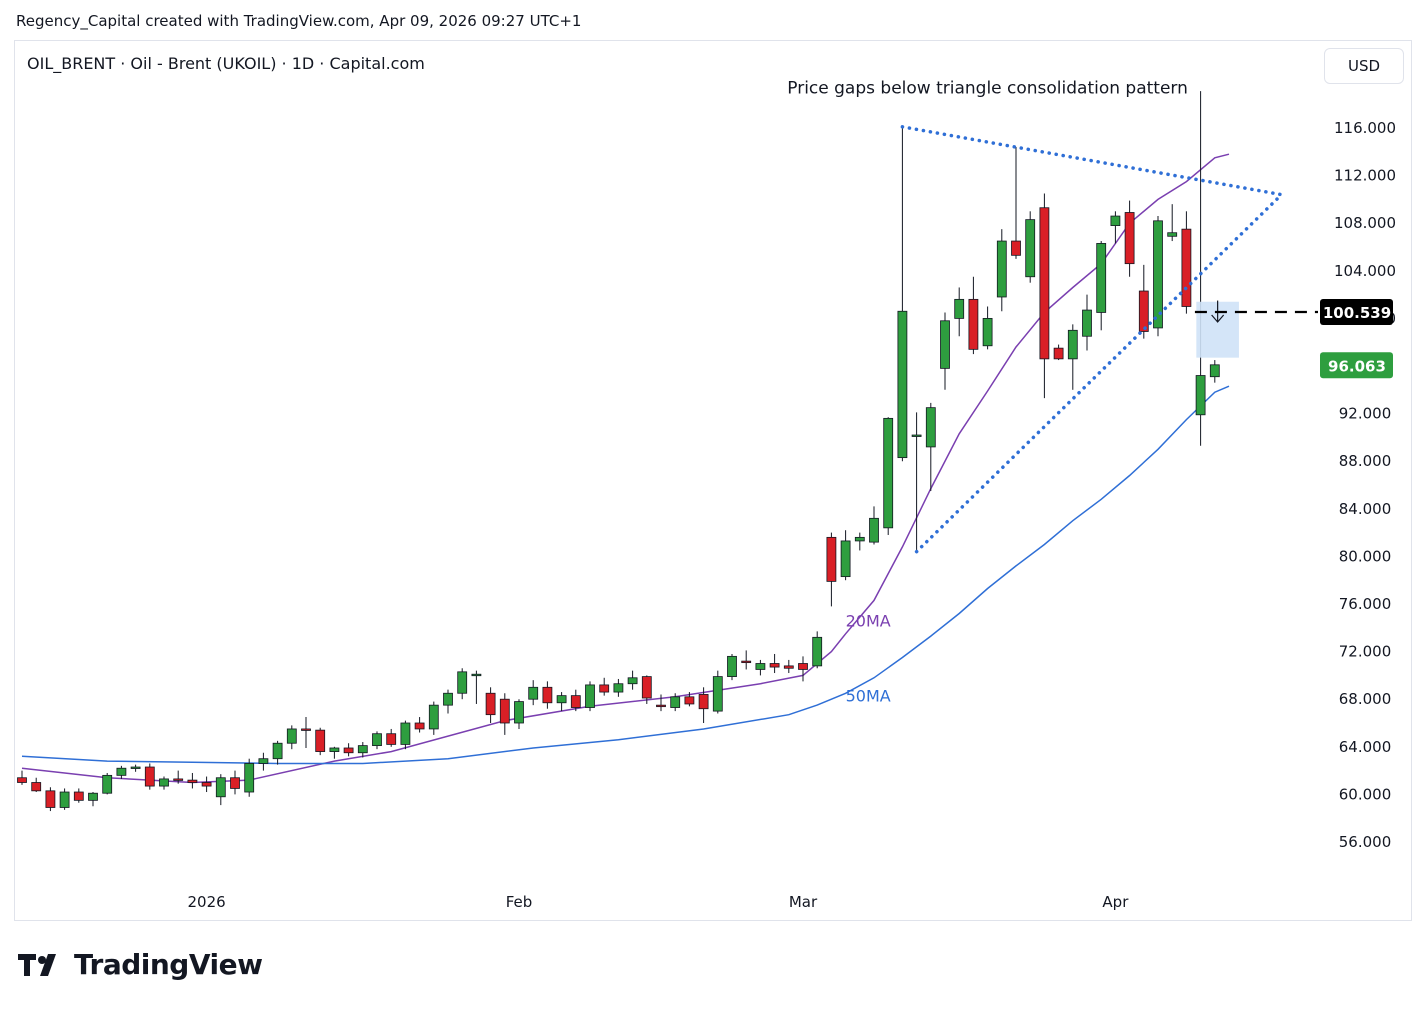 The image size is (1427, 1012). Describe the element at coordinates (1099, 373) in the screenshot. I see `triangle-lower-line` at that location.